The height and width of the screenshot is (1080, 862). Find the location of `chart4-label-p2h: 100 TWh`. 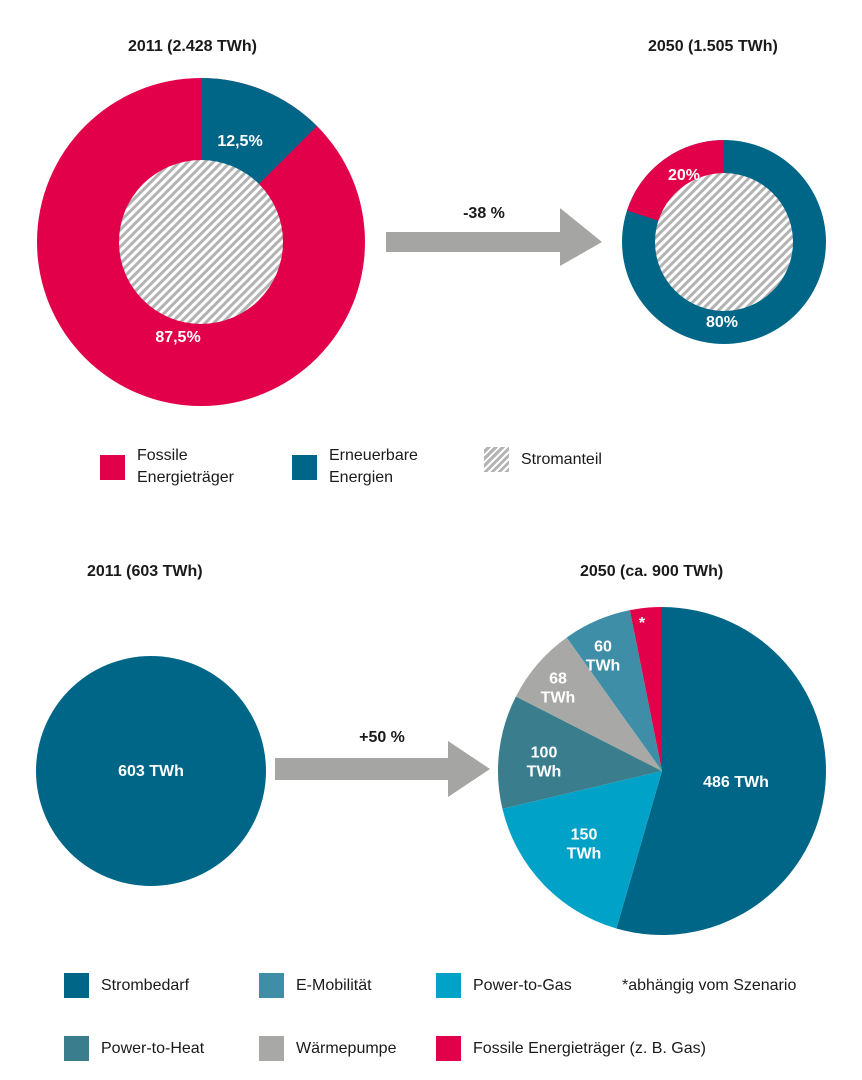

chart4-label-p2h: 100 TWh is located at coordinates (544, 762).